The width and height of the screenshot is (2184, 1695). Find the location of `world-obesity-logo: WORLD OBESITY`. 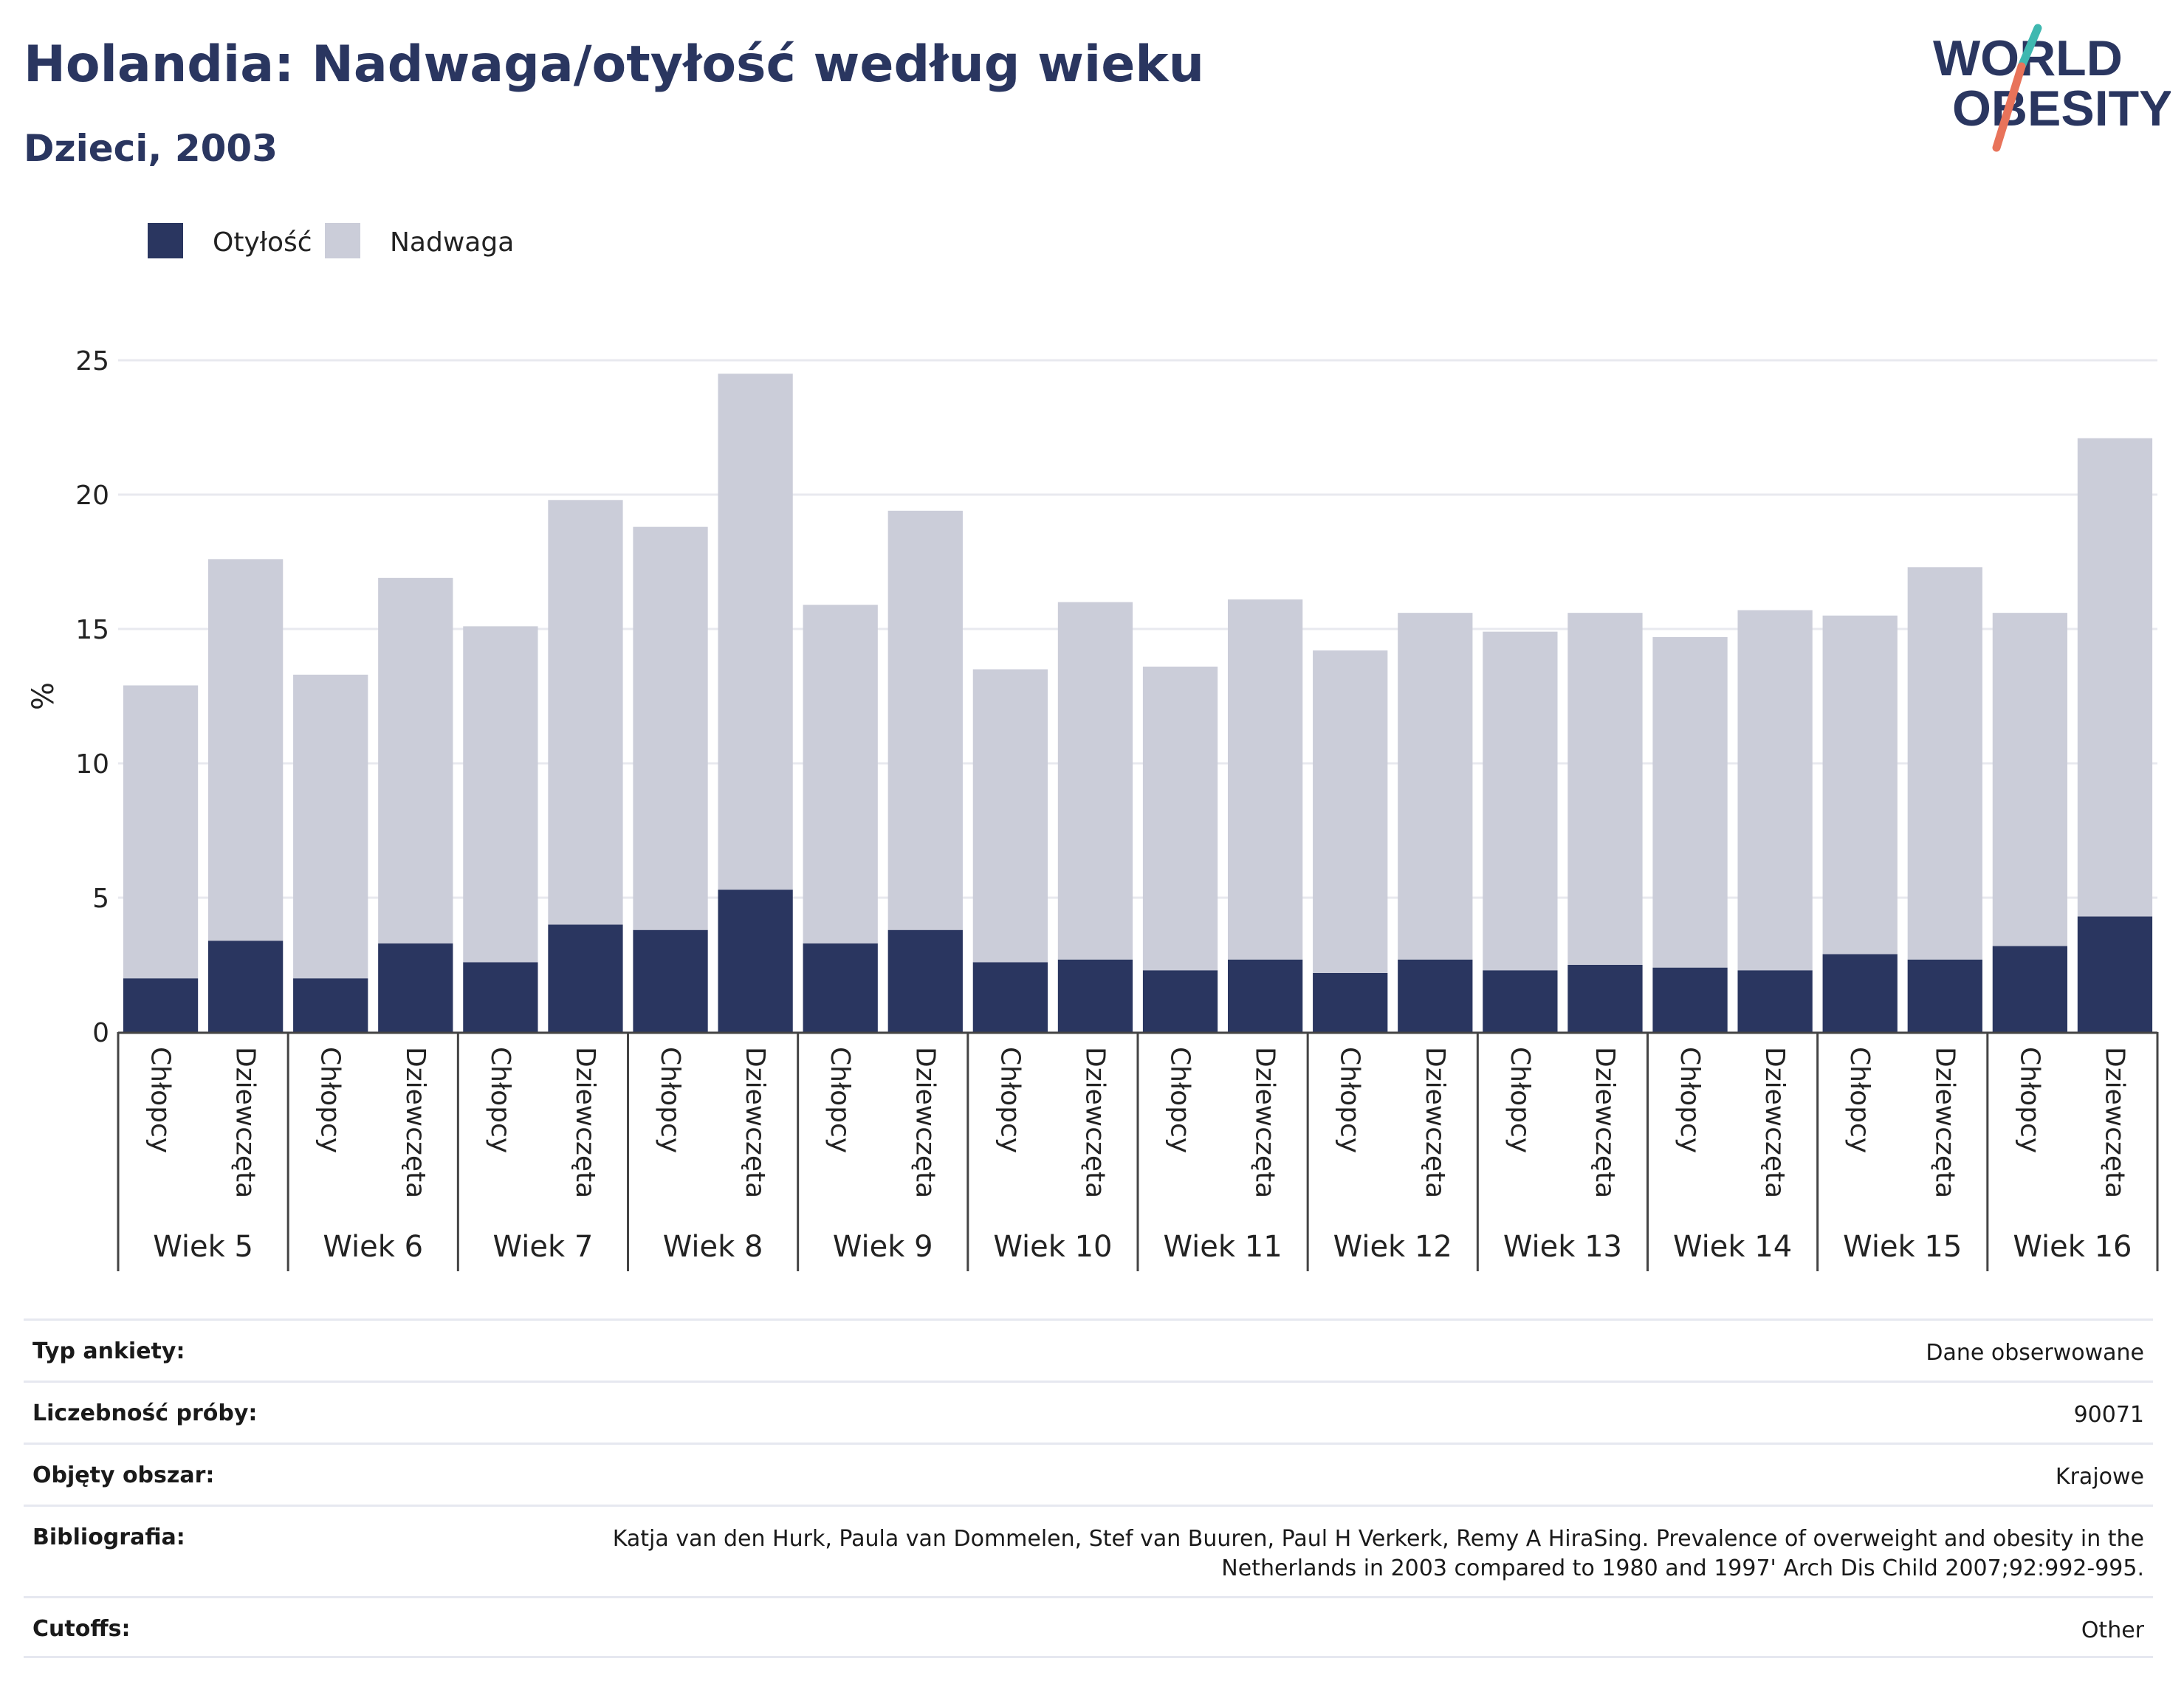

world-obesity-logo: WORLD OBESITY is located at coordinates (2052, 88).